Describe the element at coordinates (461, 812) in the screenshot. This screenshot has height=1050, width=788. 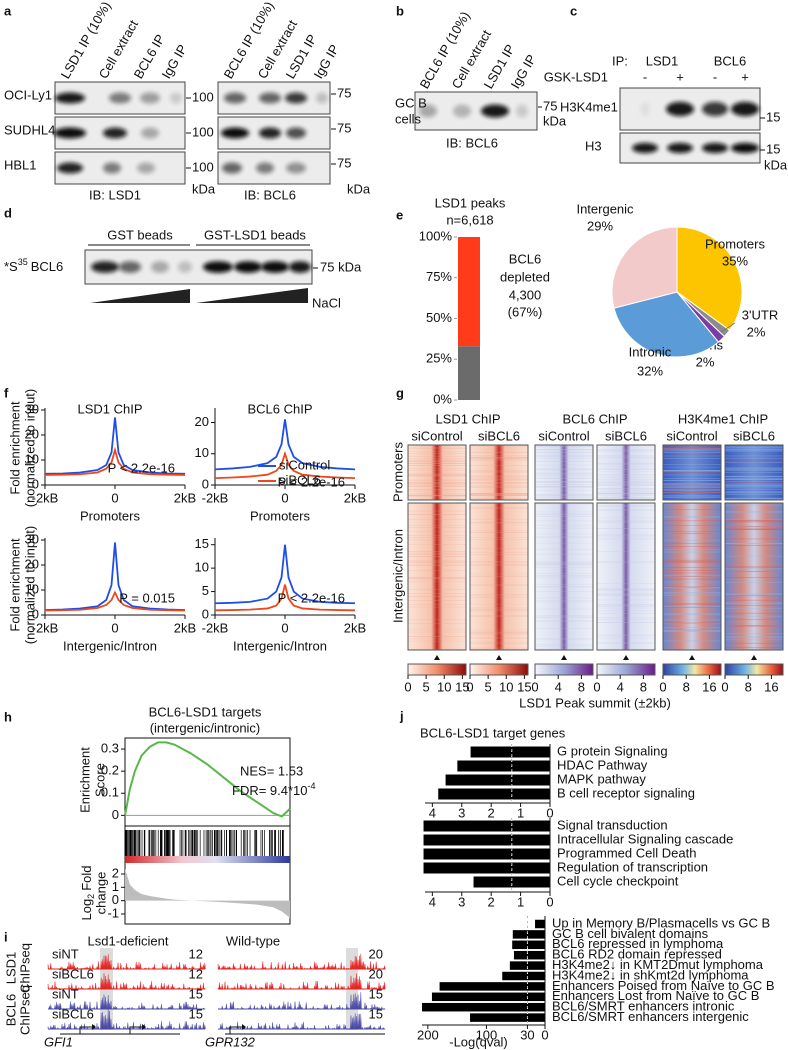
I see `x-tick-label: 3` at that location.